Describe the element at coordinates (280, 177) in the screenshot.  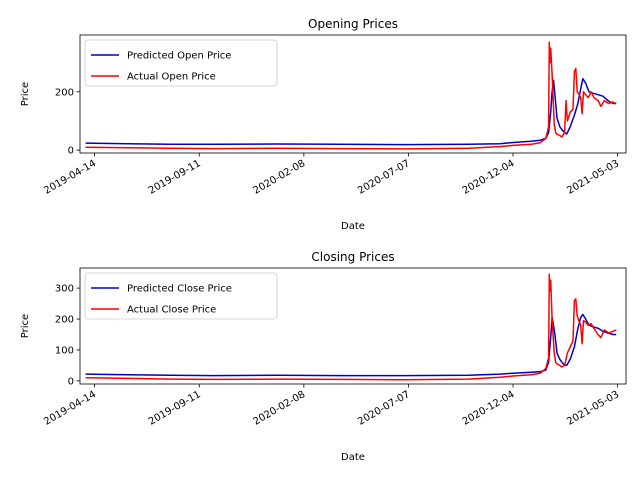
I see `opening-x-tick-label: 2020-02-08` at that location.